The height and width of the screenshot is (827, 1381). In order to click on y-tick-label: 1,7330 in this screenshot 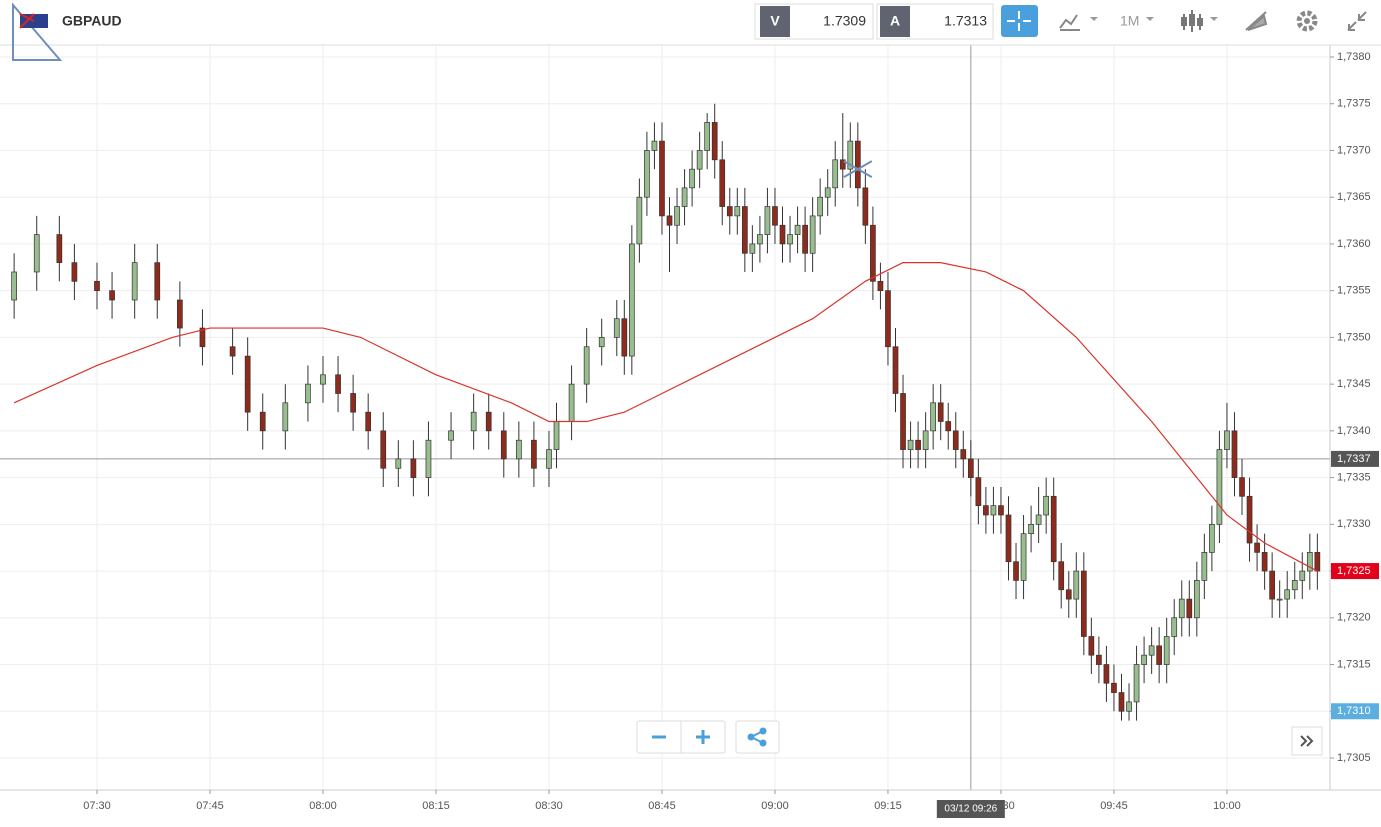, I will do `click(1354, 524)`.